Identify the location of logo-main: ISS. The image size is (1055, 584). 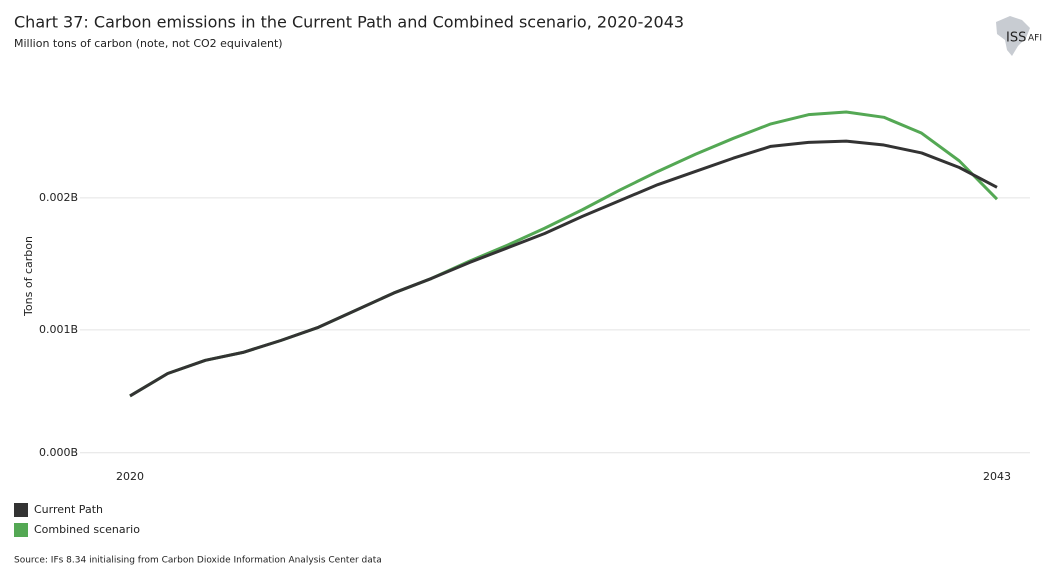
(1016, 38).